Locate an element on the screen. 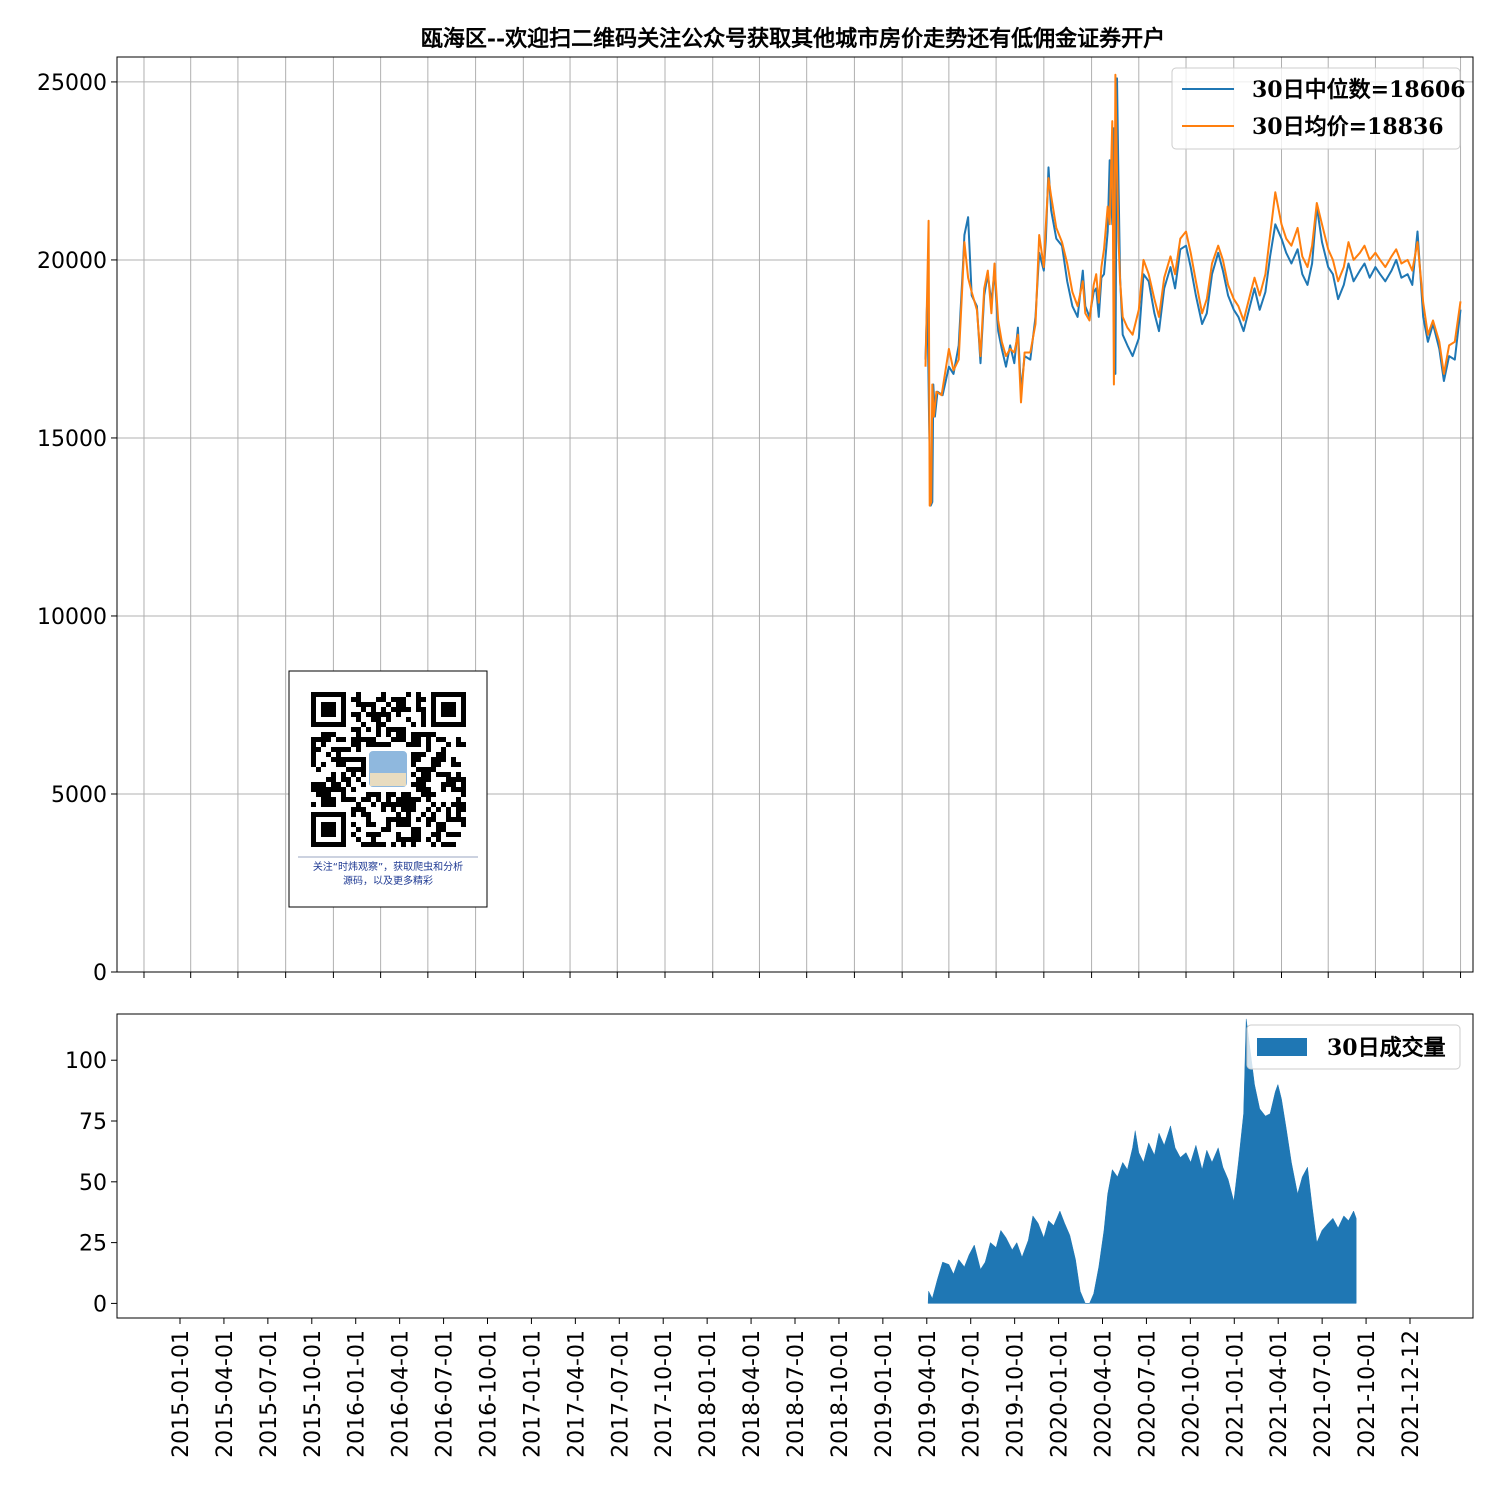  top-y-tick-label: 25000 is located at coordinates (72, 83).